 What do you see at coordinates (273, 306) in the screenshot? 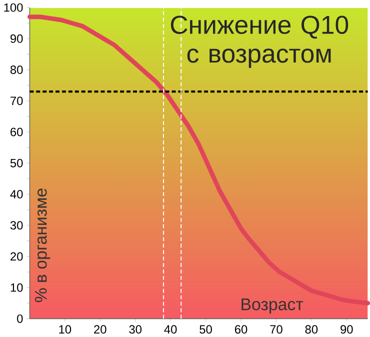
I see `x-axis-title: Возраст` at bounding box center [273, 306].